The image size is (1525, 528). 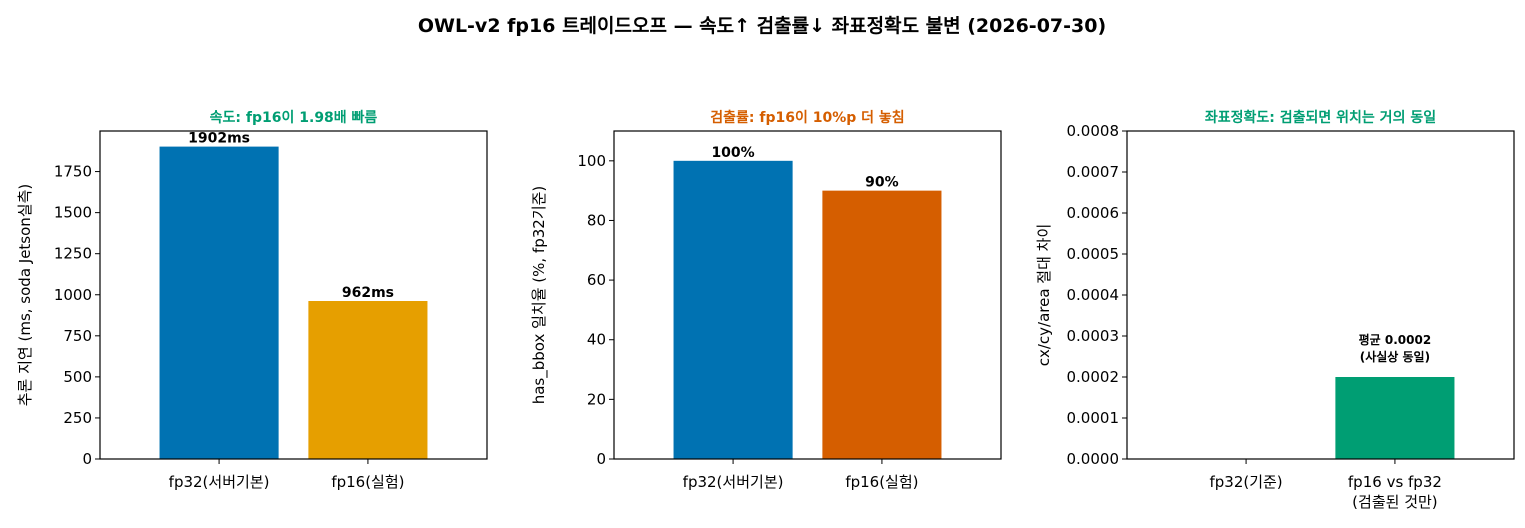 I want to click on y-tick-label: 0.0005, so click(x=1093, y=254).